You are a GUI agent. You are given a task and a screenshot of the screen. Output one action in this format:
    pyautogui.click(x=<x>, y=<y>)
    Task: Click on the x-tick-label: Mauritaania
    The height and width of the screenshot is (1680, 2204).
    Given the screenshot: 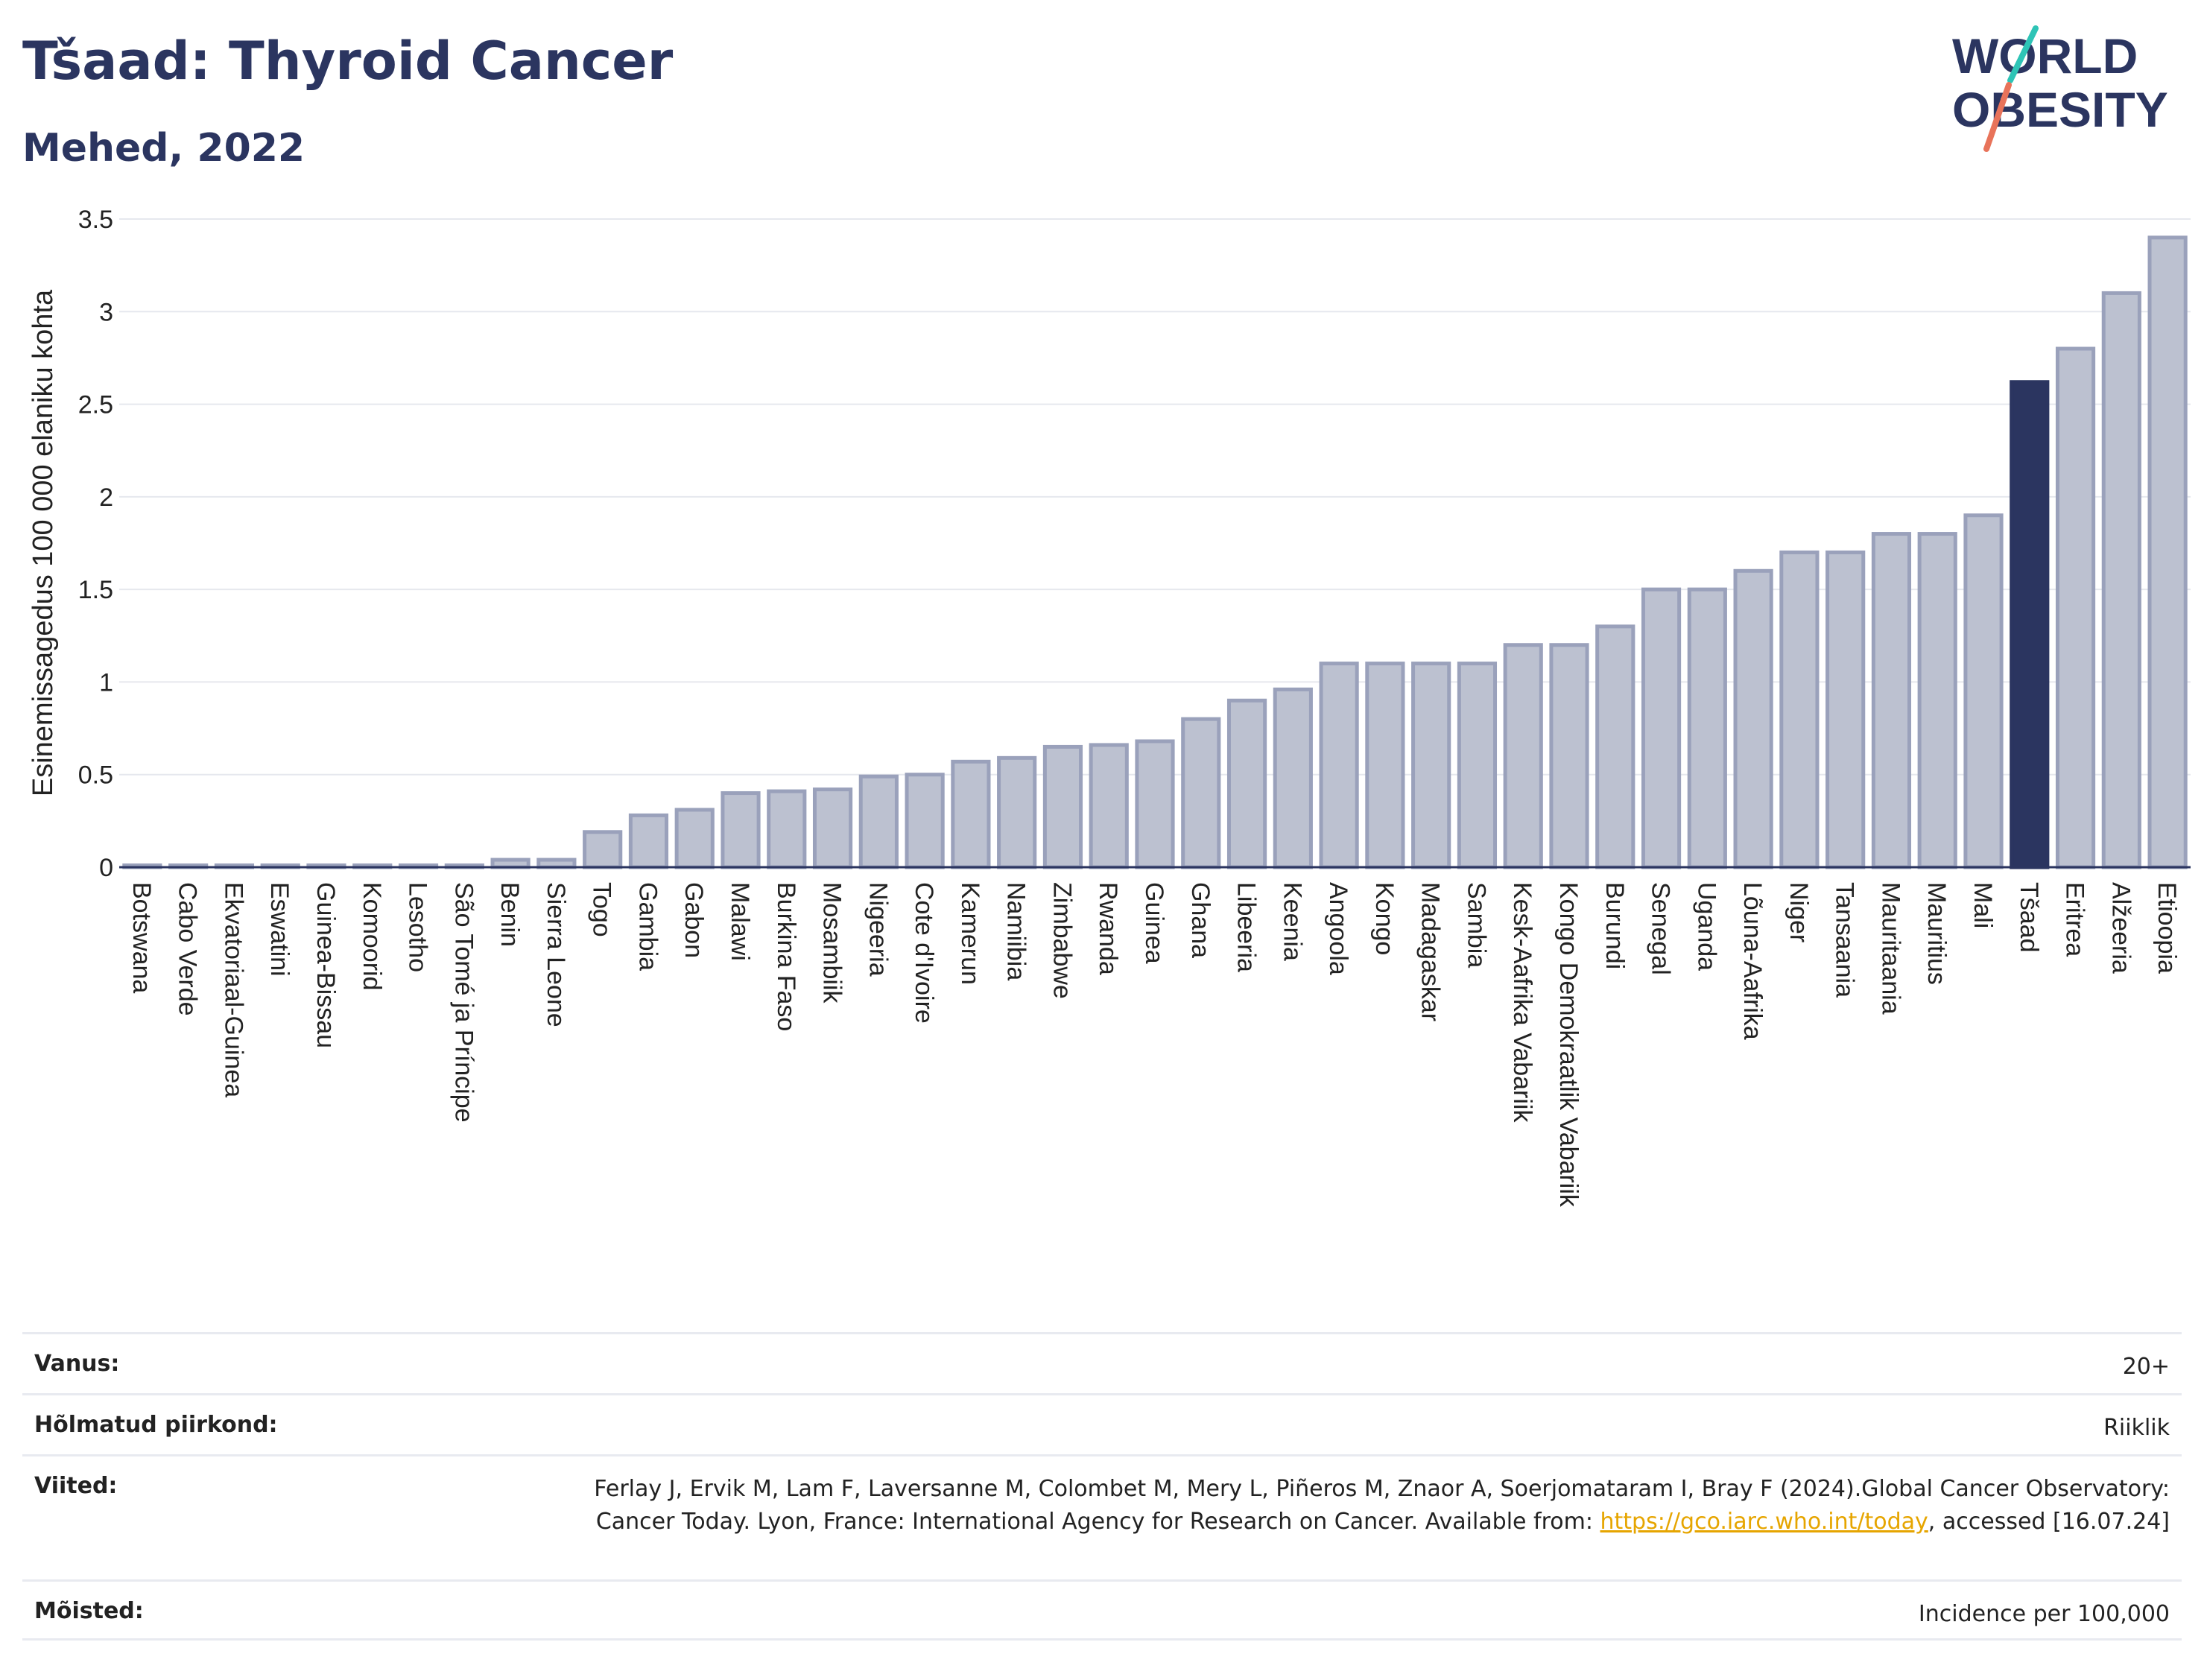 What is the action you would take?
    pyautogui.click(x=1890, y=948)
    